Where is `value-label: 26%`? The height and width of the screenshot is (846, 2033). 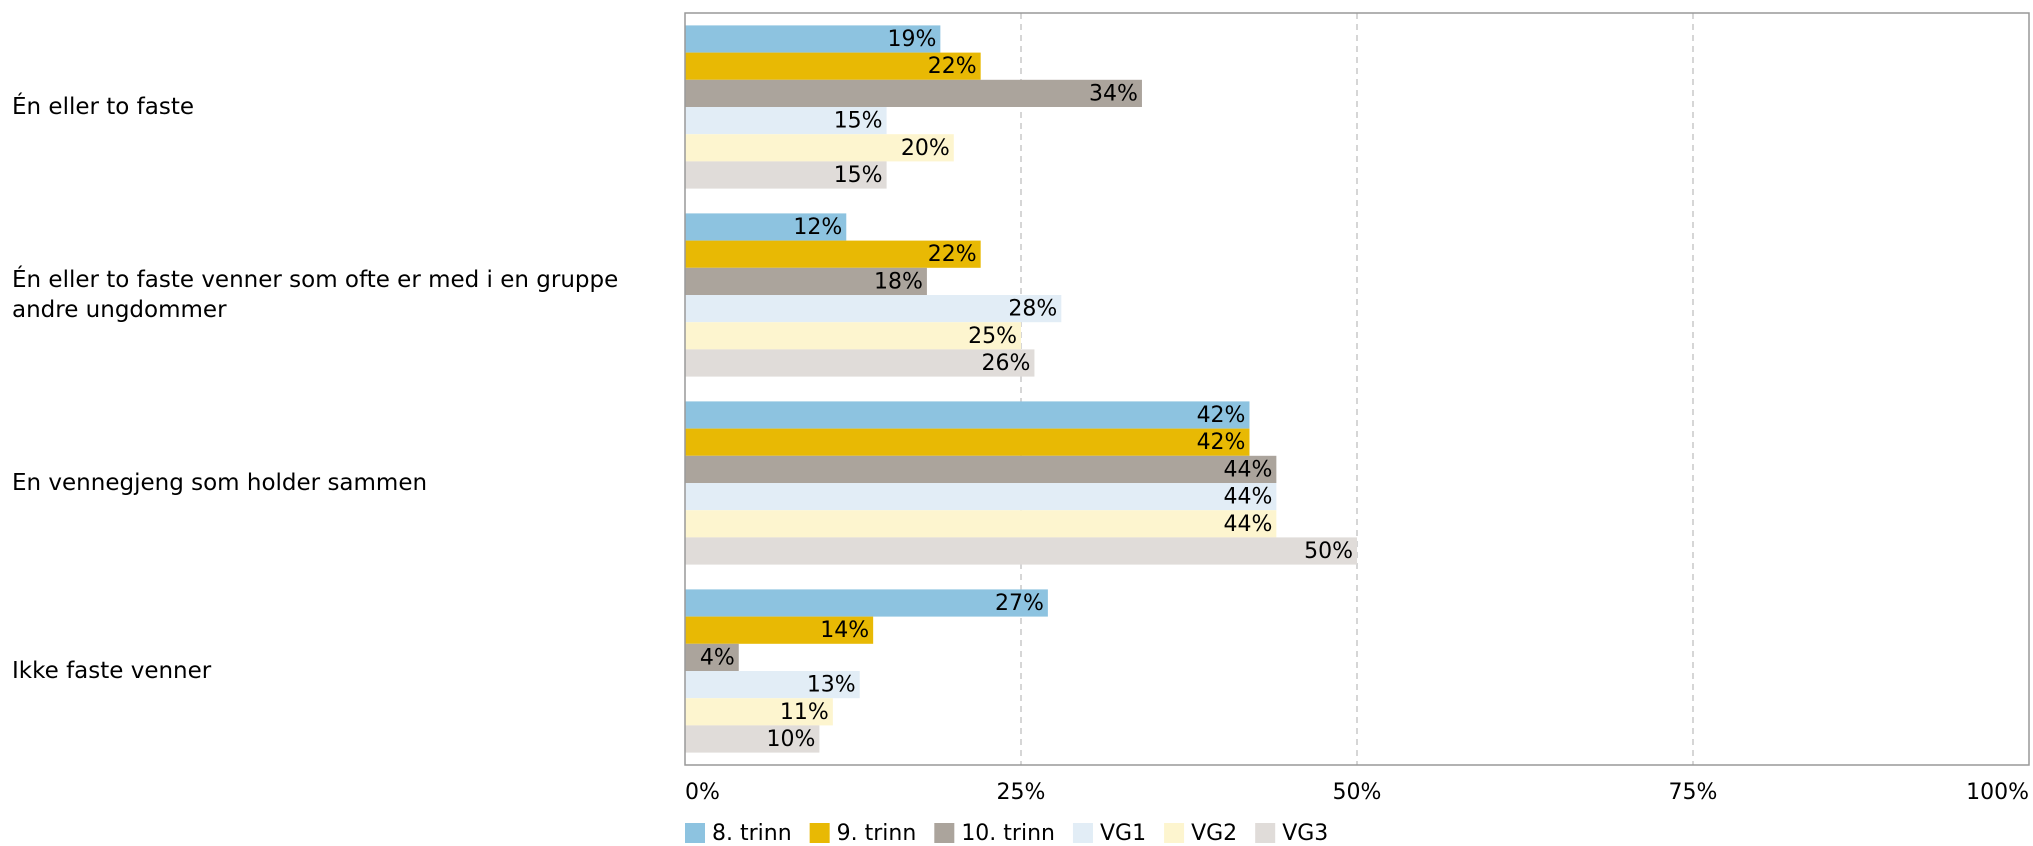
value-label: 26% is located at coordinates (1006, 363).